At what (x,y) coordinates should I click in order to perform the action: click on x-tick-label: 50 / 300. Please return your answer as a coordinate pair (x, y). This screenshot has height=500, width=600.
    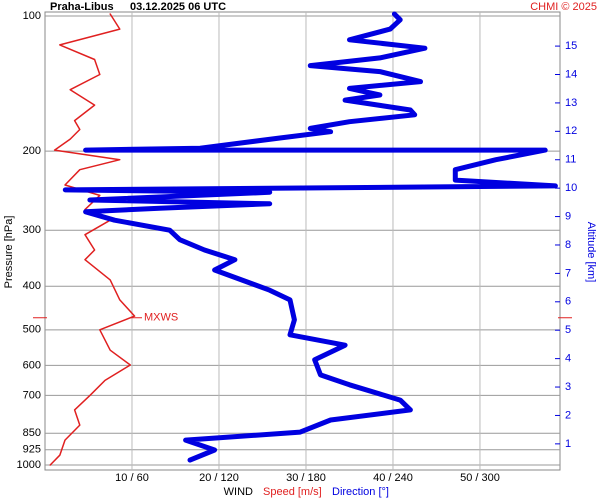
    Looking at the image, I should click on (480, 478).